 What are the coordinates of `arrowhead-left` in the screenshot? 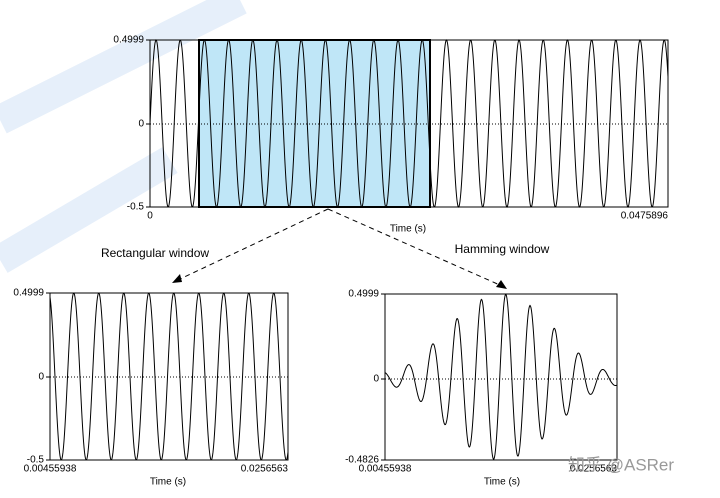 It's located at (177, 278).